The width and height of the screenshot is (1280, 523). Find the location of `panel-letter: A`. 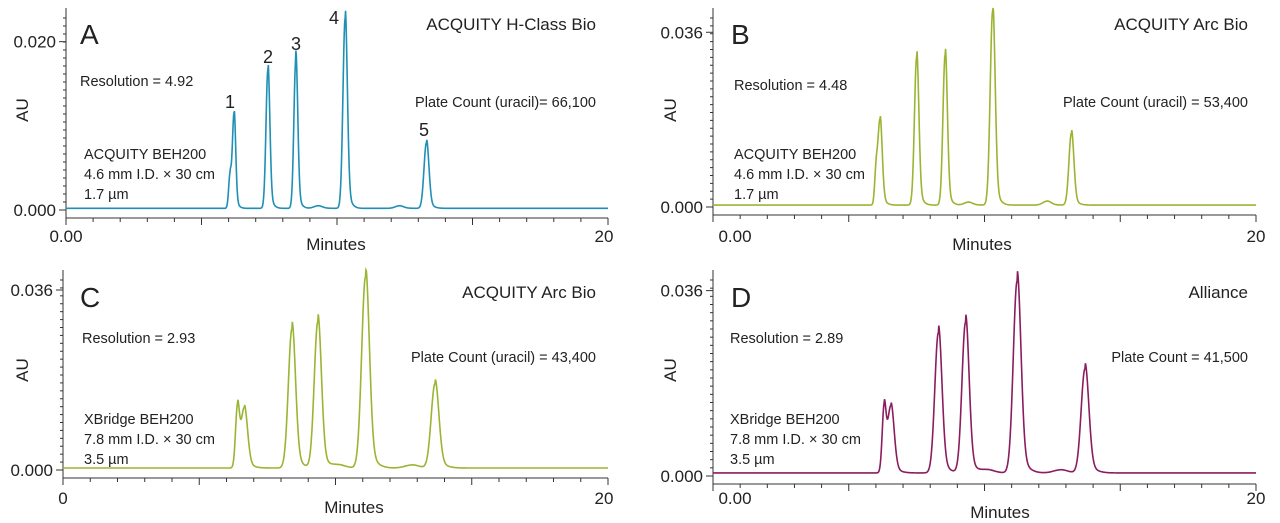

panel-letter: A is located at coordinates (89, 34).